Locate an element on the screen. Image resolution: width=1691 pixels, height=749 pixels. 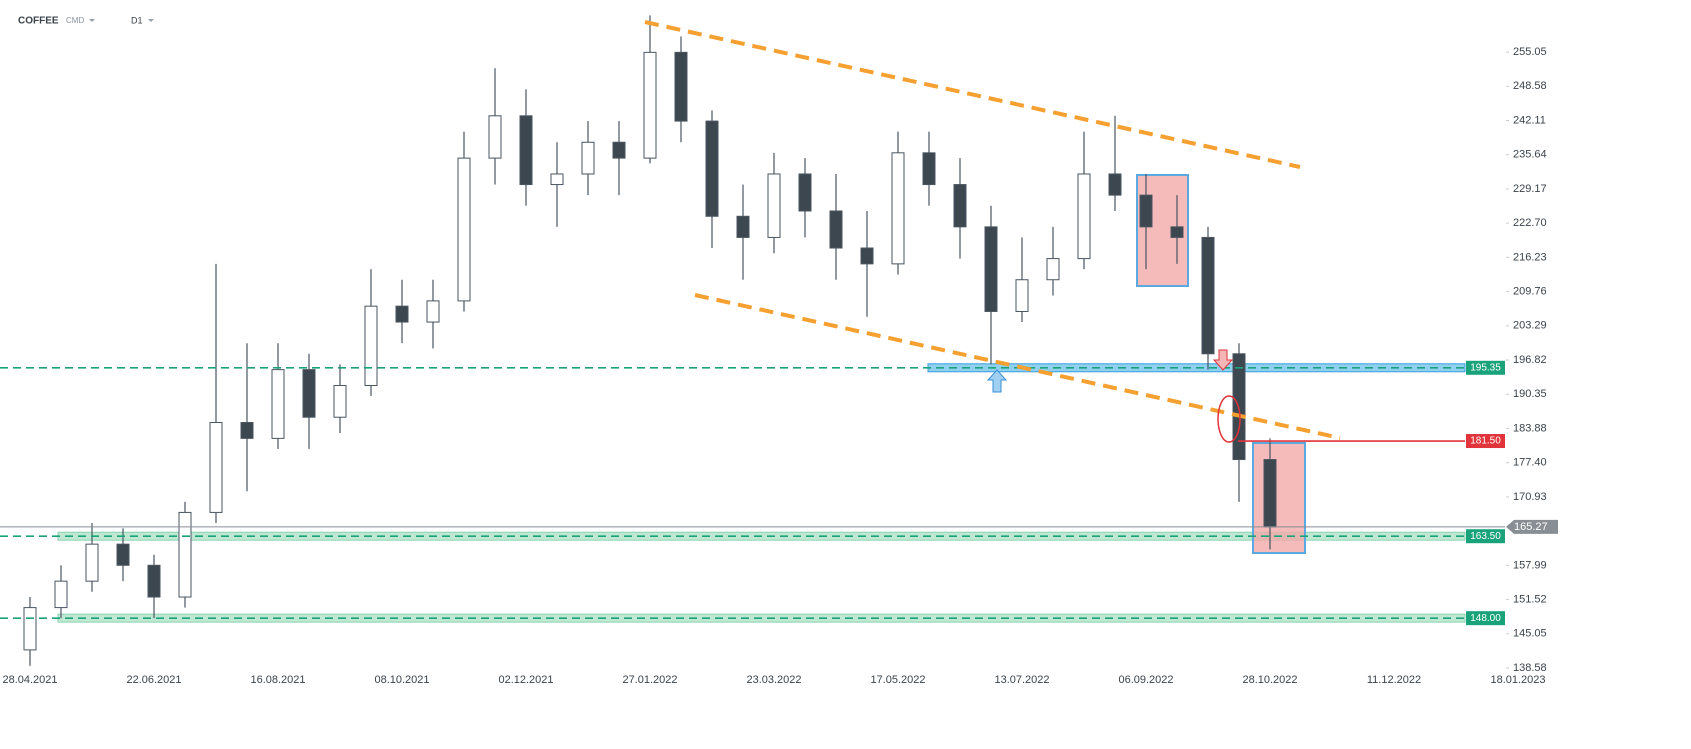
x-tick-label: 16.08.2021 is located at coordinates (277, 680).